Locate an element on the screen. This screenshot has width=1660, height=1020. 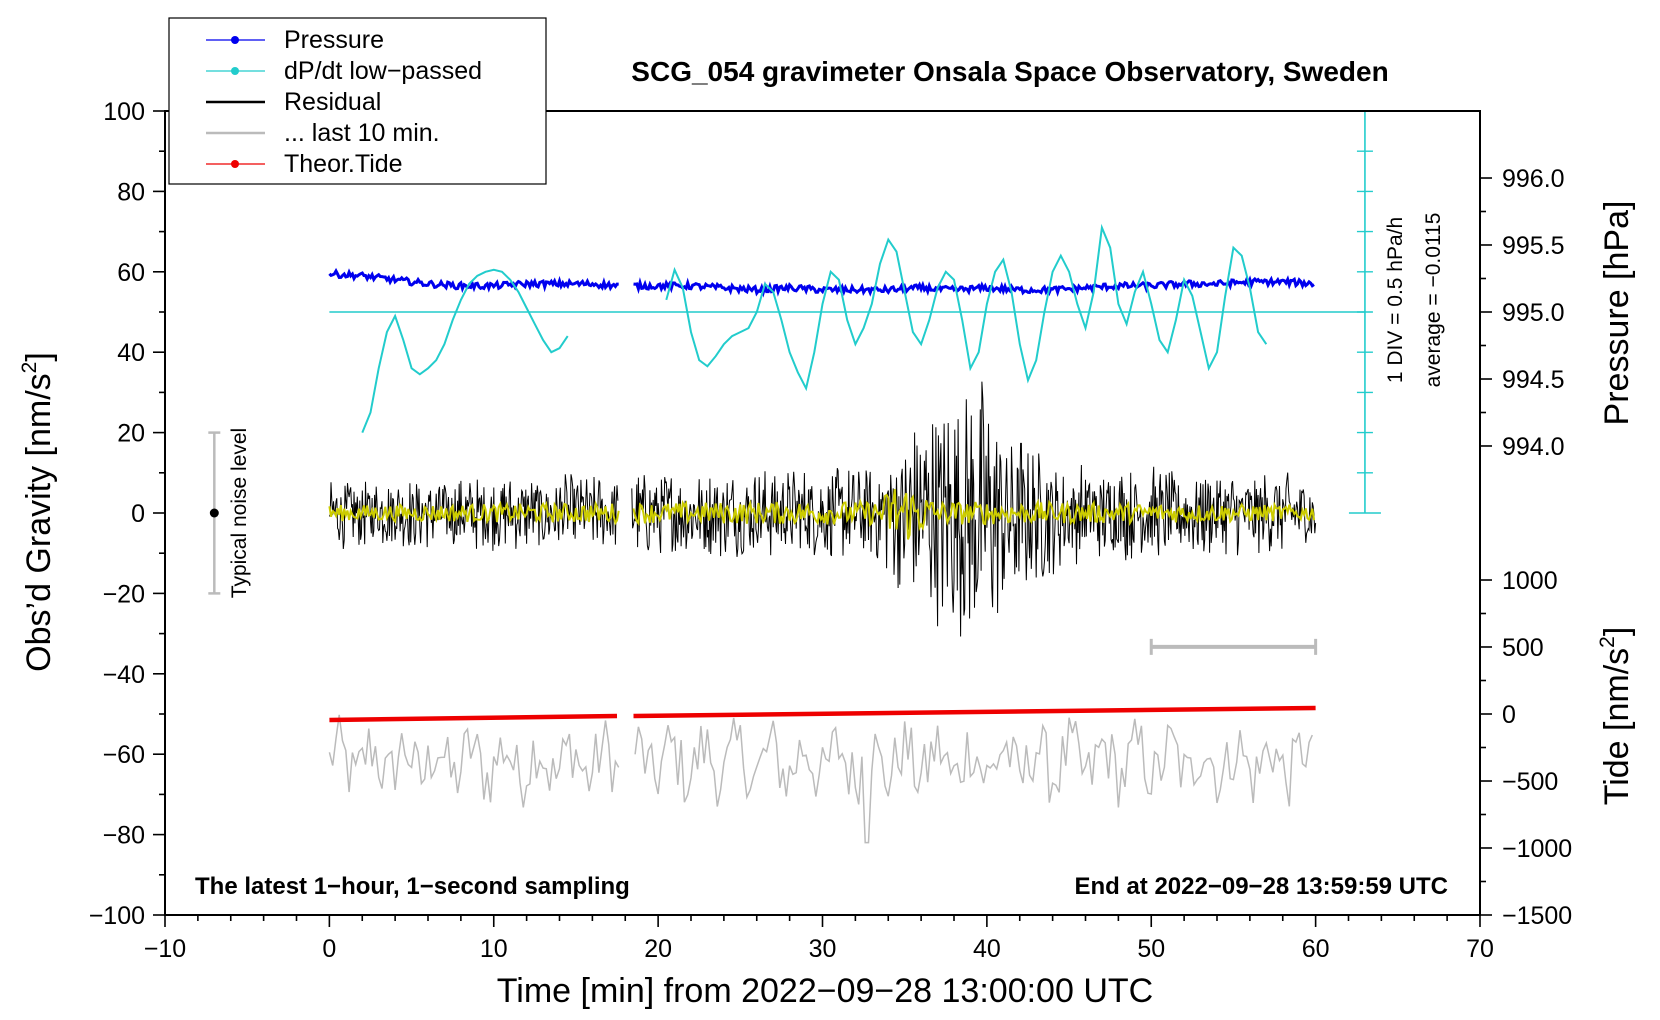
y-tick-label: −40 is located at coordinates (124, 675).